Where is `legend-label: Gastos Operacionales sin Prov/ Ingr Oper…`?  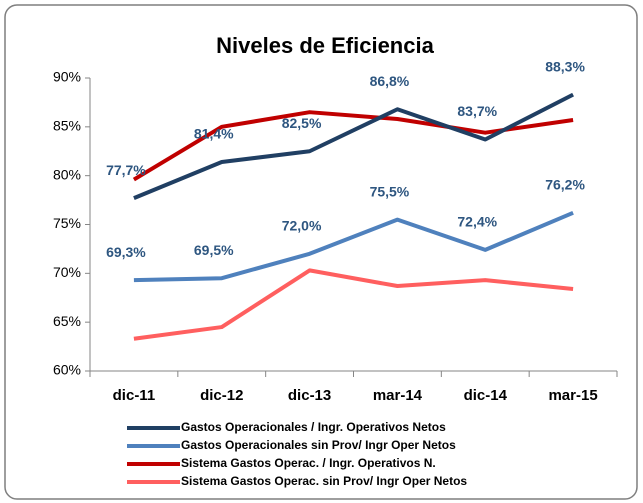 legend-label: Gastos Operacionales sin Prov/ Ingr Oper… is located at coordinates (318, 445).